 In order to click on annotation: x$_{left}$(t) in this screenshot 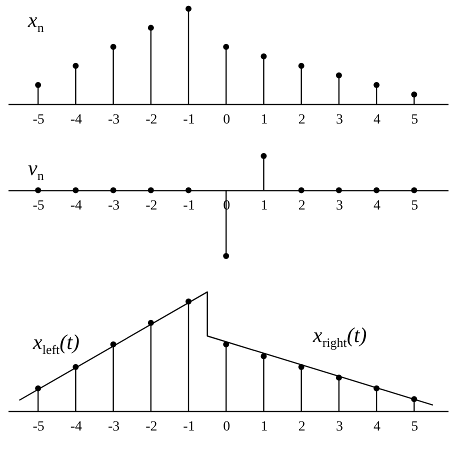, I will do `click(56, 344)`.